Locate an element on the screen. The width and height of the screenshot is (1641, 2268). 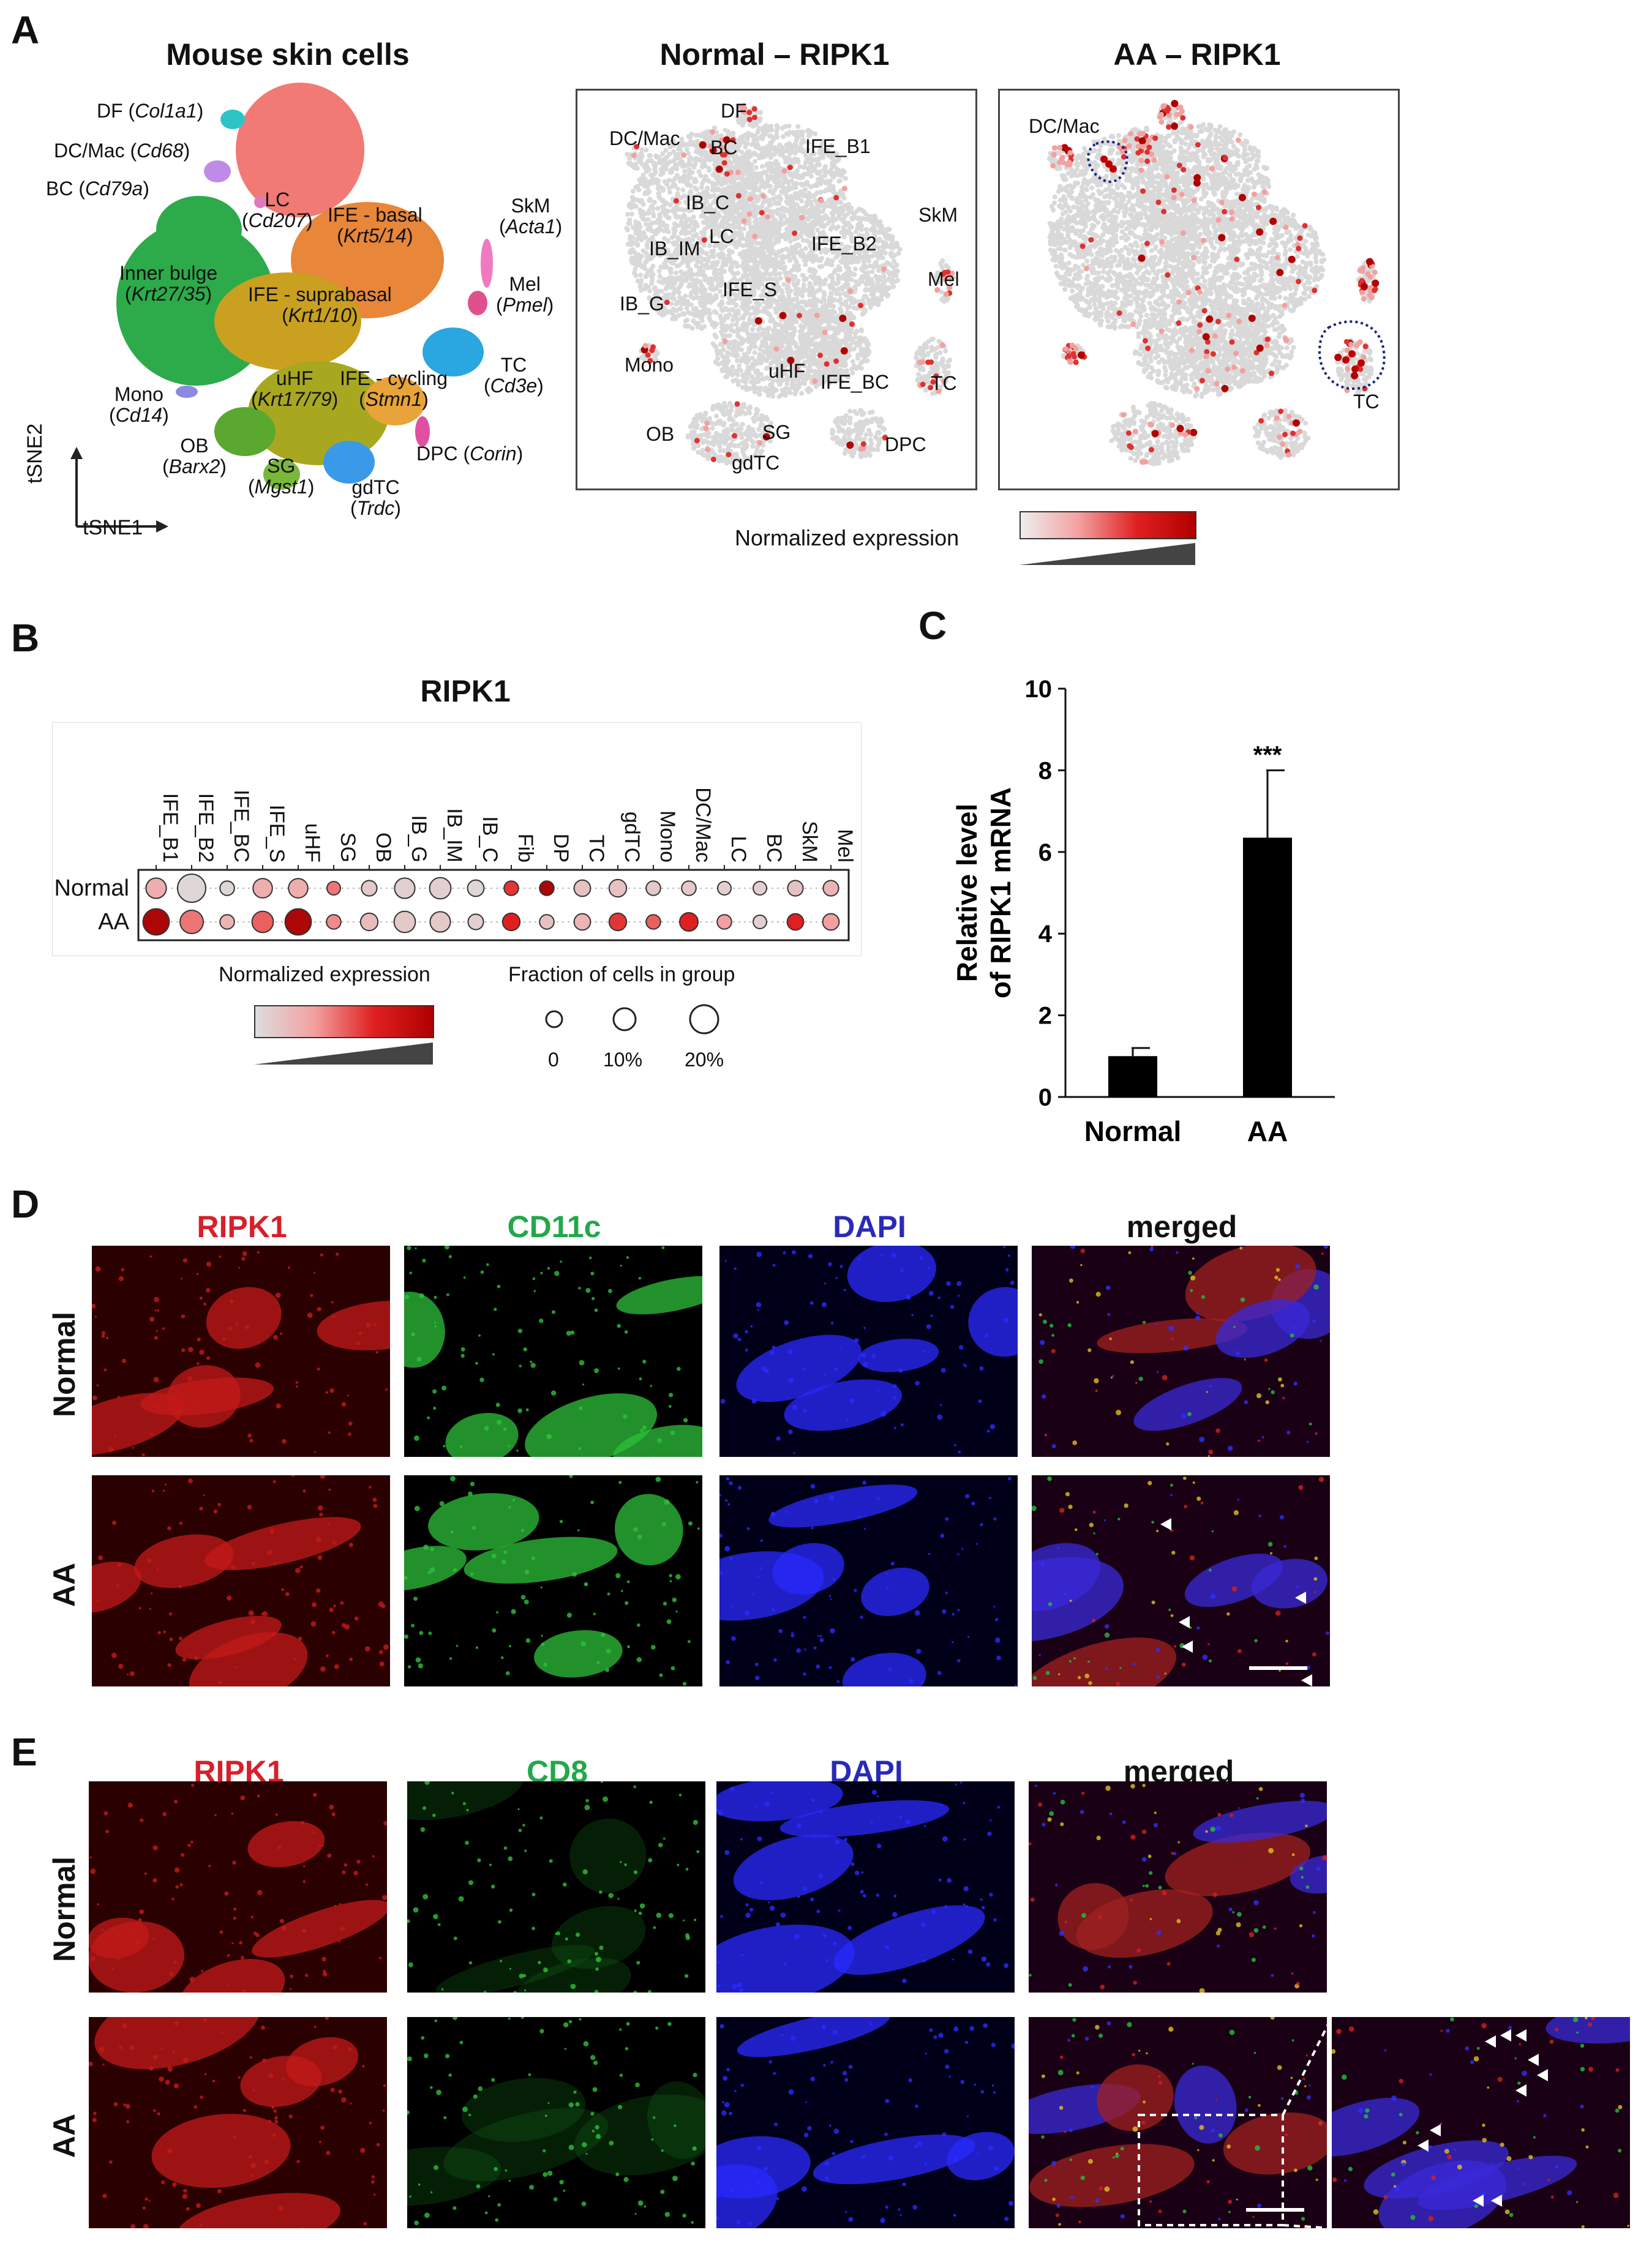
cluster-label-ife-cycling: IFE - cycling (Stmn1) is located at coordinates (394, 388).